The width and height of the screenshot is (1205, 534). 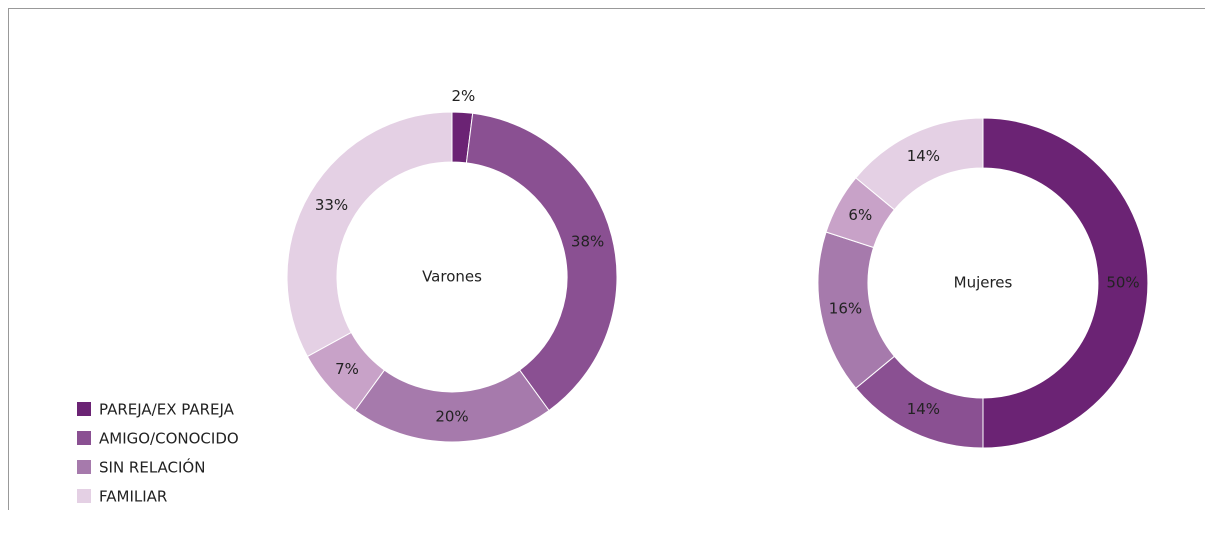 What do you see at coordinates (1122, 283) in the screenshot?
I see `data-label: 50%` at bounding box center [1122, 283].